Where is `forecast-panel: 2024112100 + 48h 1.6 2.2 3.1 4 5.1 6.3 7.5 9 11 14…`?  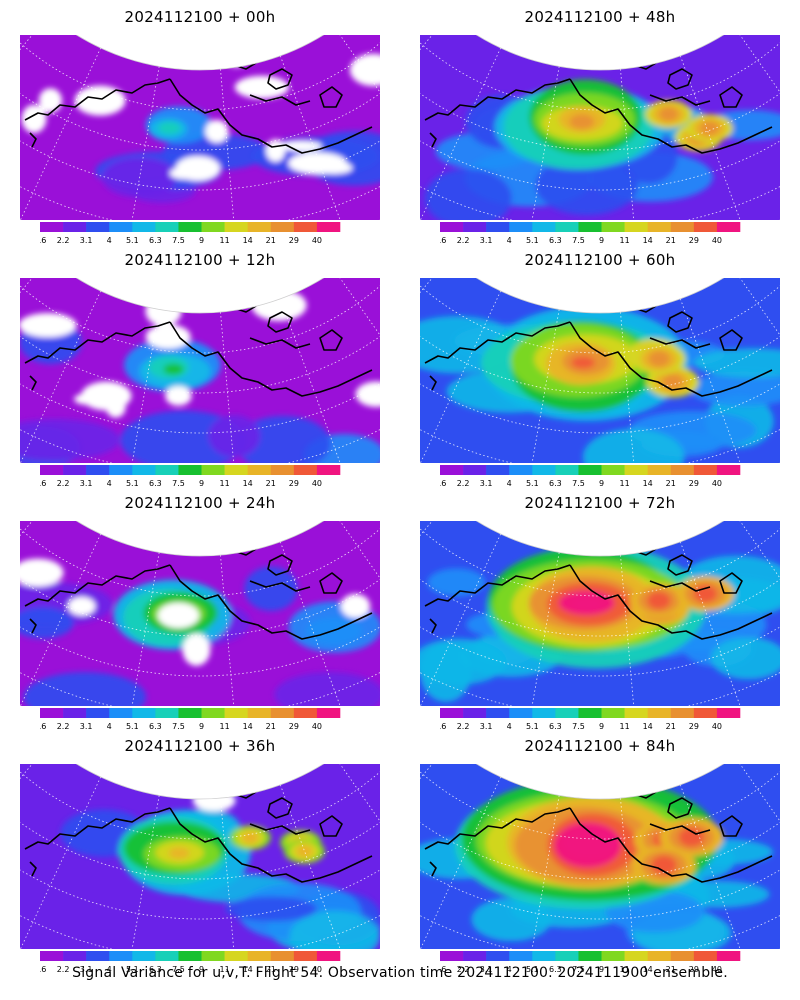 forecast-panel: 2024112100 + 48h 1.6 2.2 3.1 4 5.1 6.3 7.5 9 11 14… is located at coordinates (600, 122).